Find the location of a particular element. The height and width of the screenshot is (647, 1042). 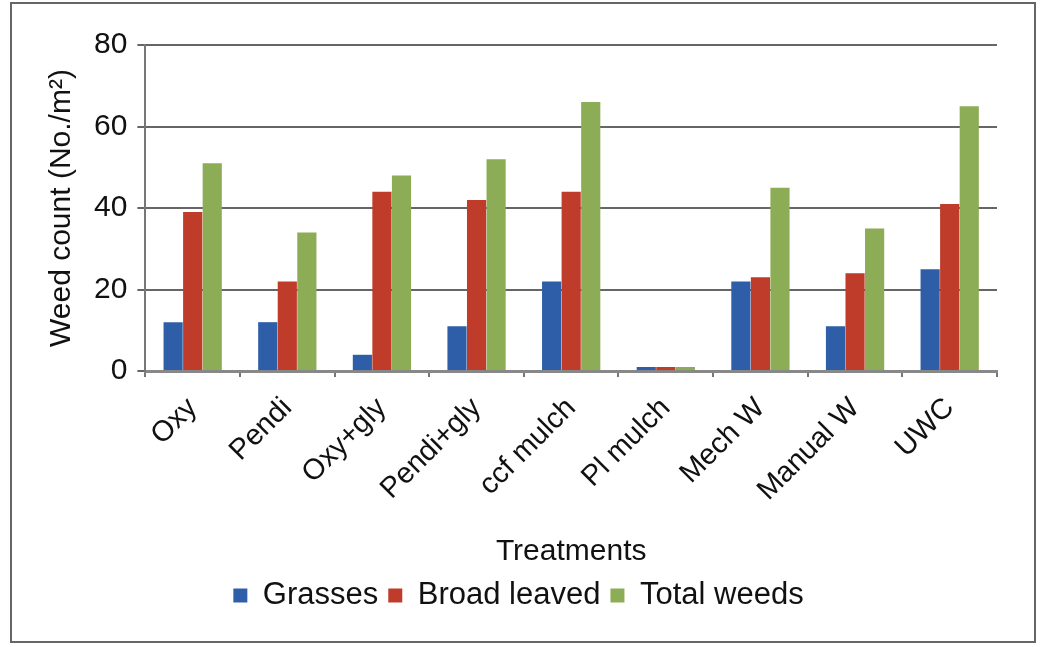

y-tick-label: 60 is located at coordinates (110, 124).